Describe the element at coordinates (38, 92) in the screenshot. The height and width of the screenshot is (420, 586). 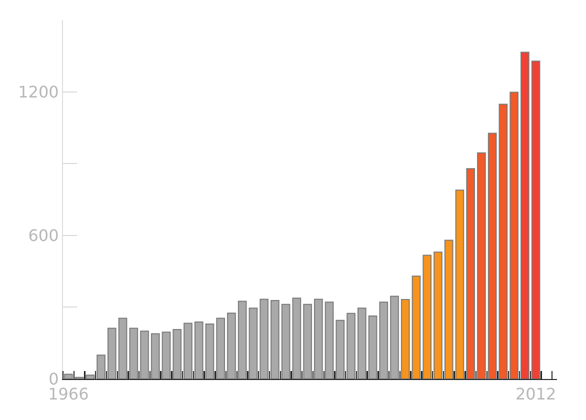
I see `y-tick-label: 1200` at that location.